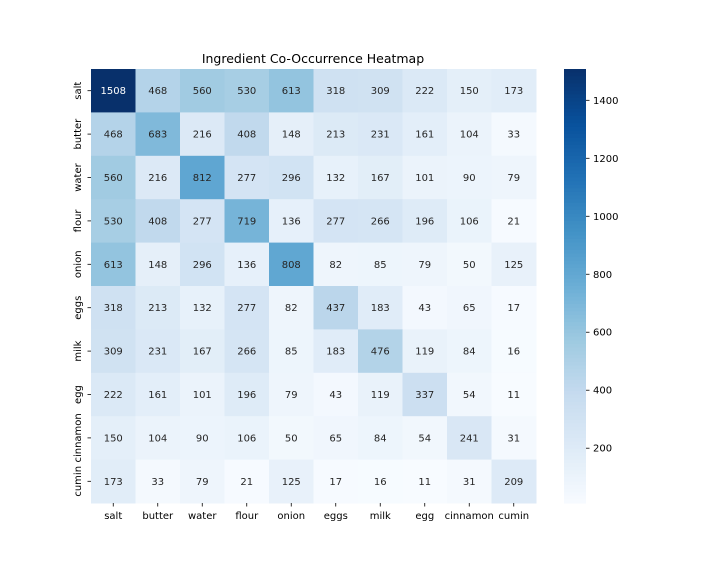  I want to click on cell-value-label: 1508, so click(113, 91).